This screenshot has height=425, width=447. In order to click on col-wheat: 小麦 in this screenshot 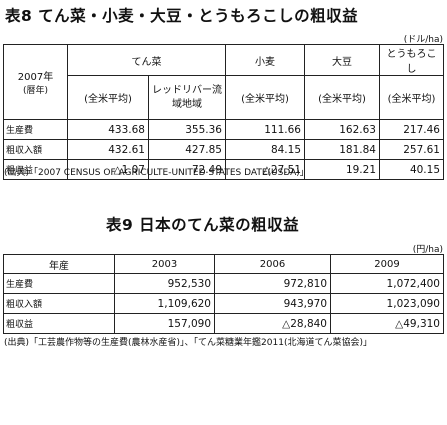, I will do `click(265, 60)`.